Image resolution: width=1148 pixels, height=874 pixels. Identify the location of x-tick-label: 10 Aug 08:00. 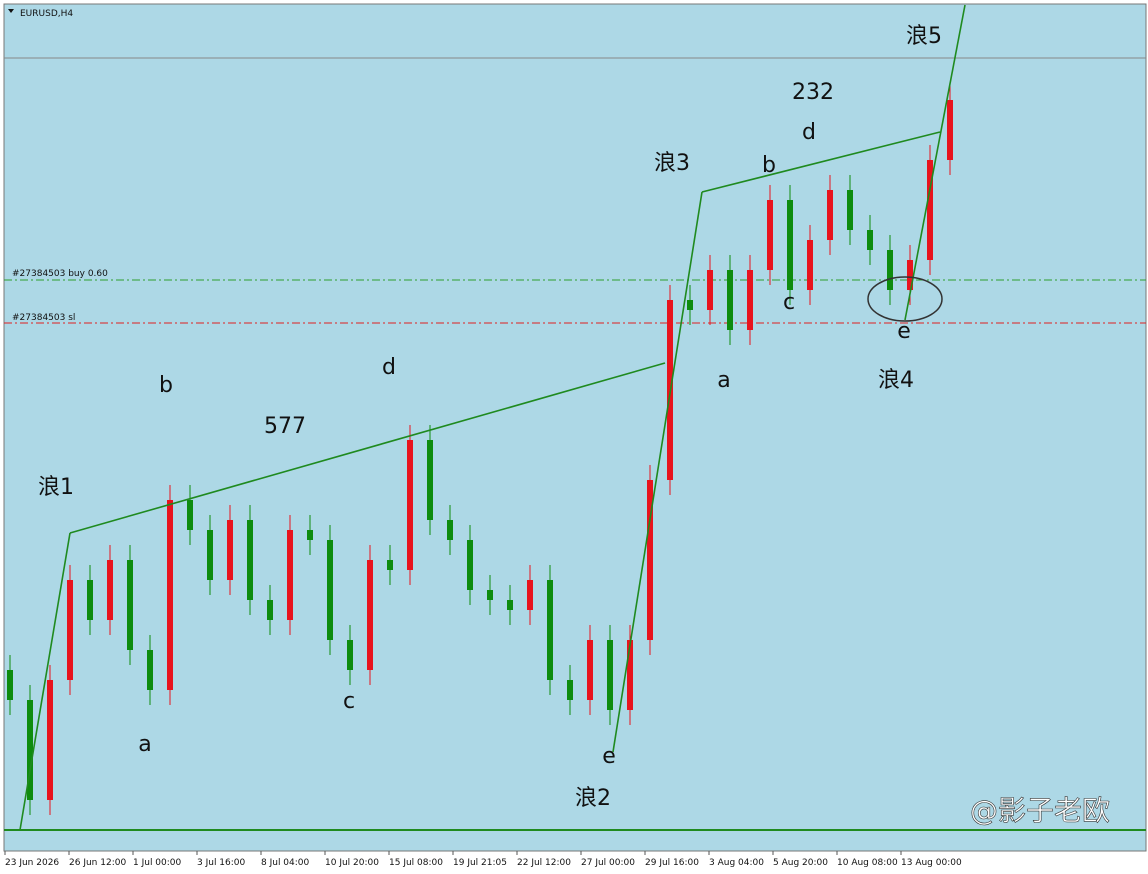
(867, 863).